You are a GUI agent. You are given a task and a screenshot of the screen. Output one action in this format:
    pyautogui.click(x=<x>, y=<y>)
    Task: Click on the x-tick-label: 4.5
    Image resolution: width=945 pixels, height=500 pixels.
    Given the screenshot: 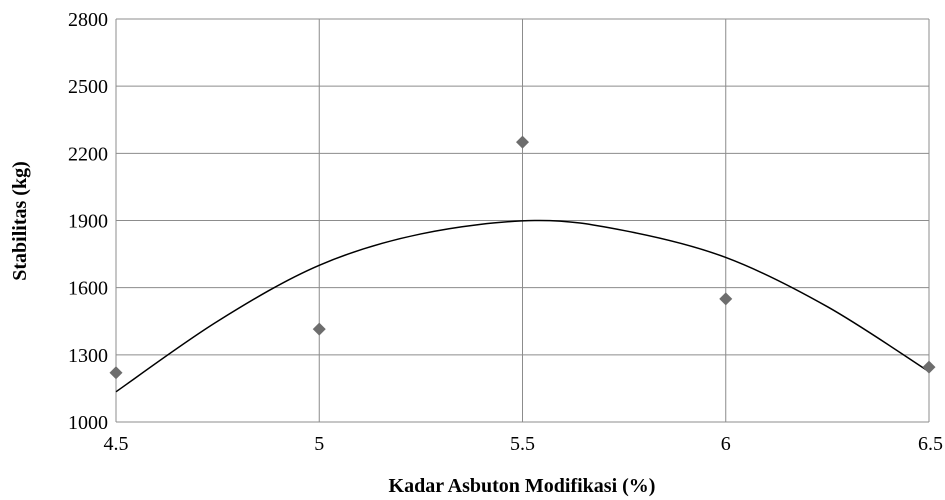 What is the action you would take?
    pyautogui.click(x=116, y=444)
    